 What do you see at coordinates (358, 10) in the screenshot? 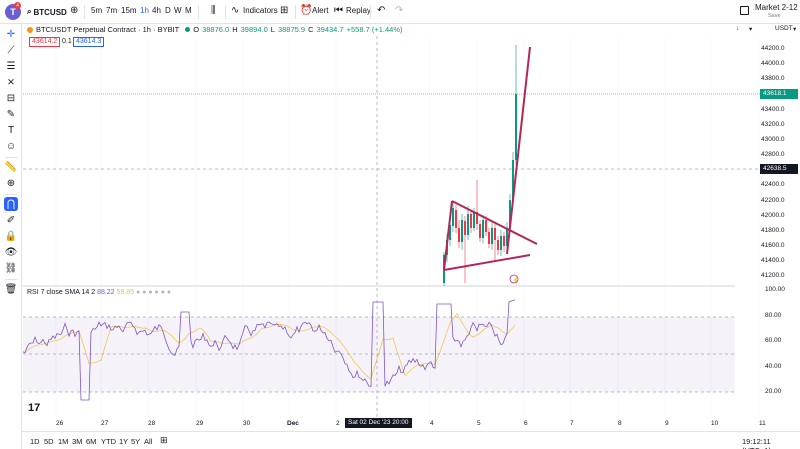
I see `replay-button: Replay` at bounding box center [358, 10].